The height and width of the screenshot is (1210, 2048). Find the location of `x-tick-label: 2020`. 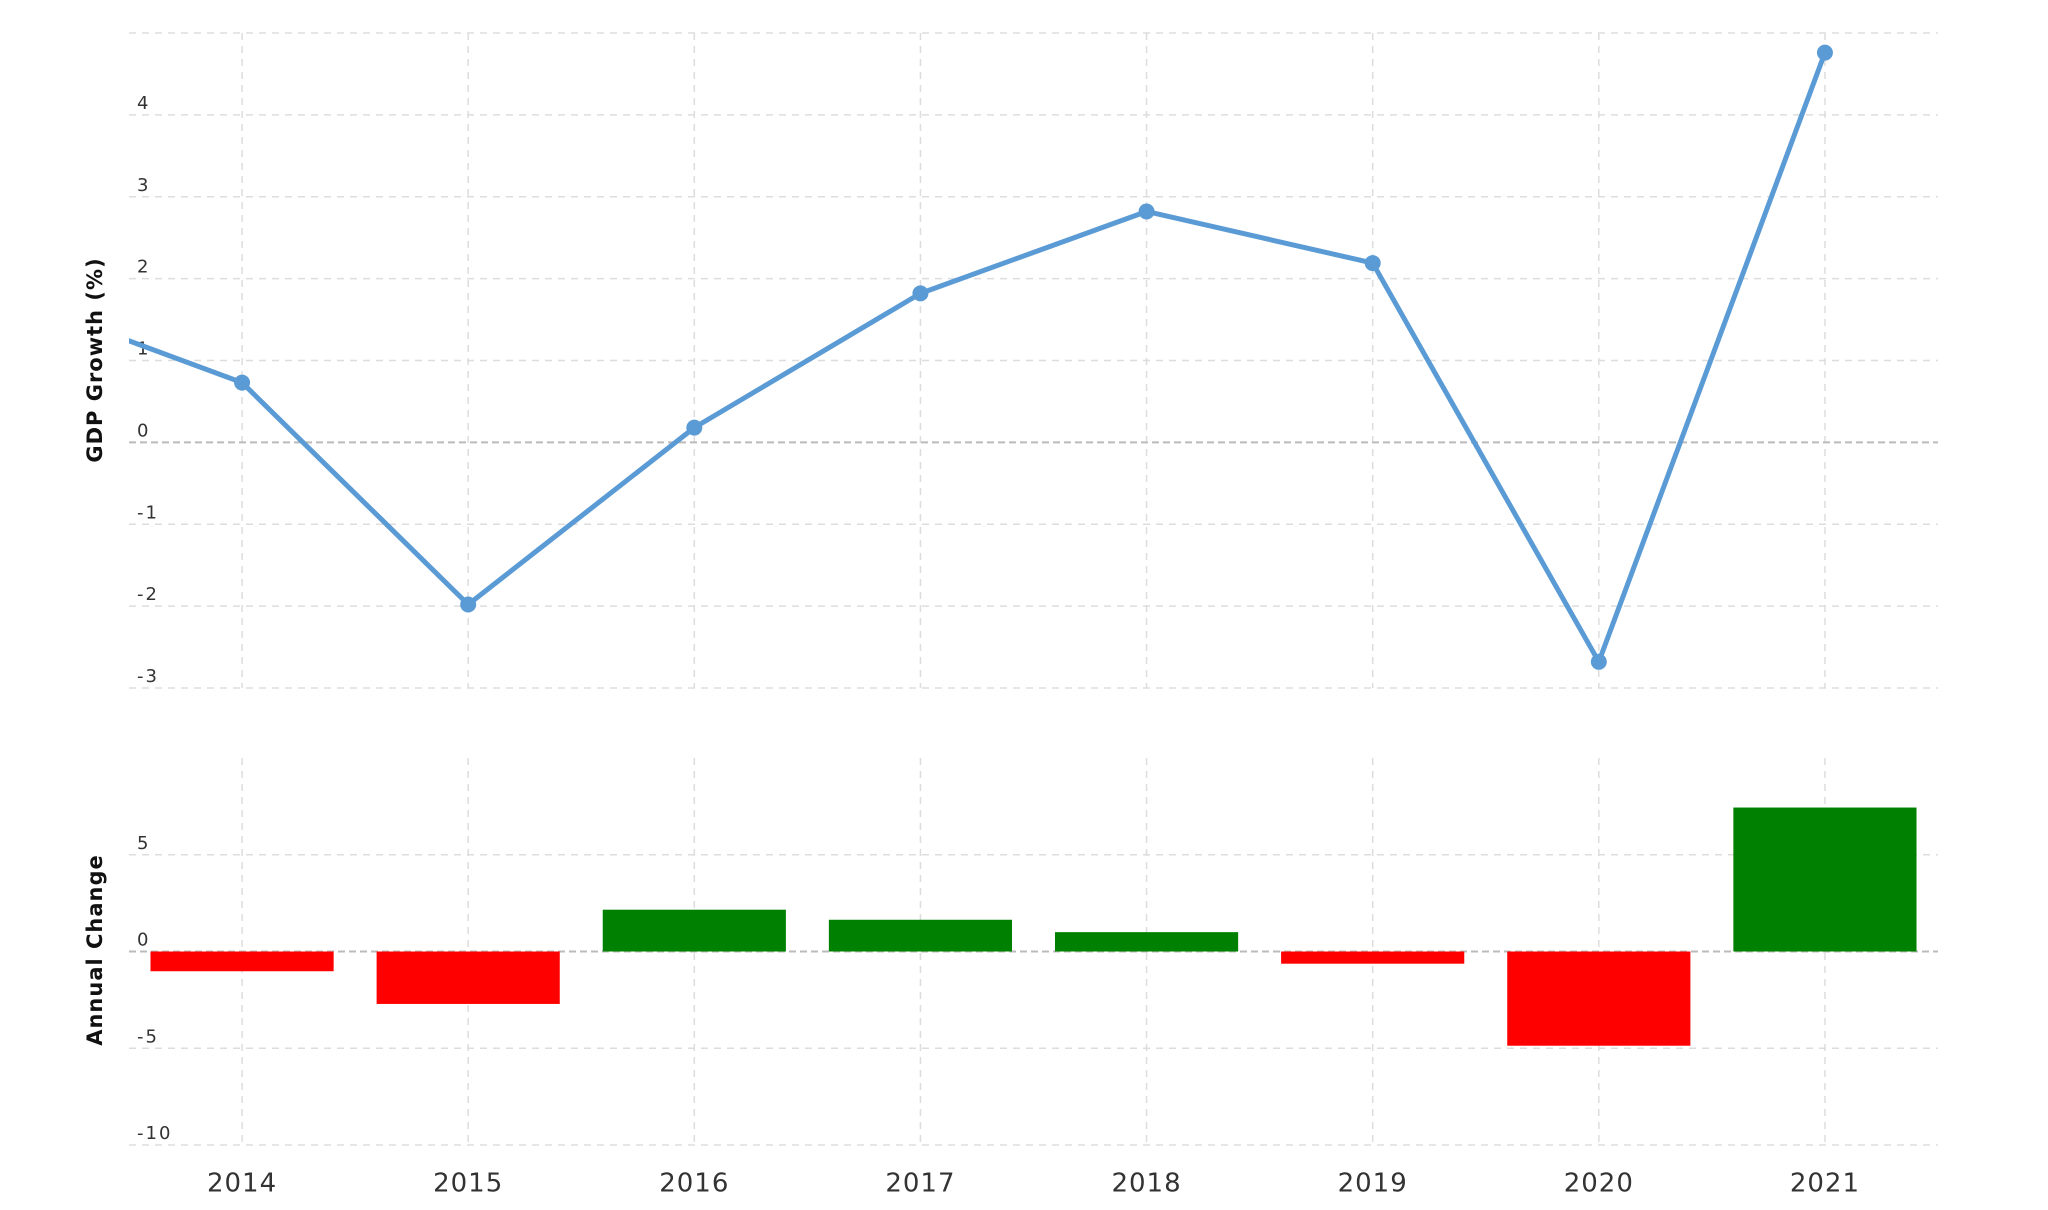

x-tick-label: 2020 is located at coordinates (1599, 1184).